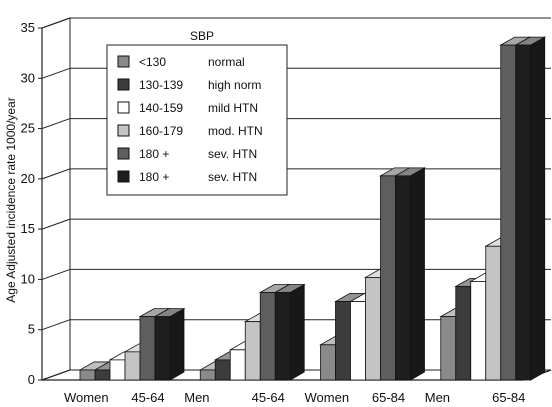 The width and height of the screenshot is (552, 407). I want to click on y-tick-label: 25, so click(28, 128).